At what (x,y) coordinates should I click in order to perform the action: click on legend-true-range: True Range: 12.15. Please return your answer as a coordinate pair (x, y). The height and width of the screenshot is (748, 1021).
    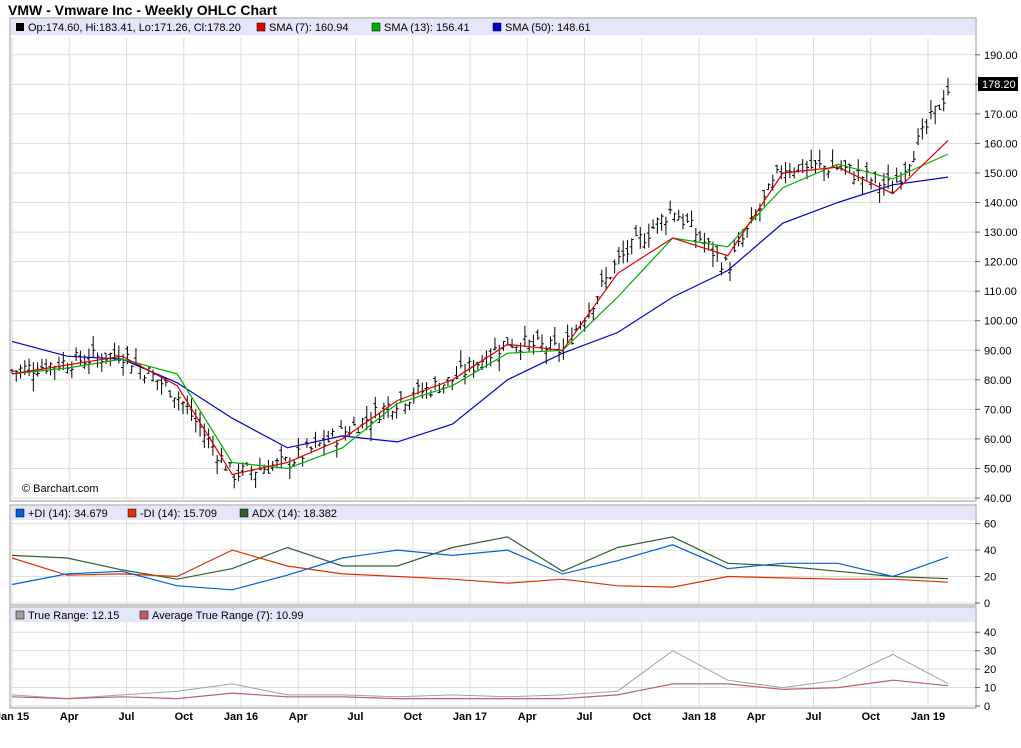
    Looking at the image, I should click on (73, 616).